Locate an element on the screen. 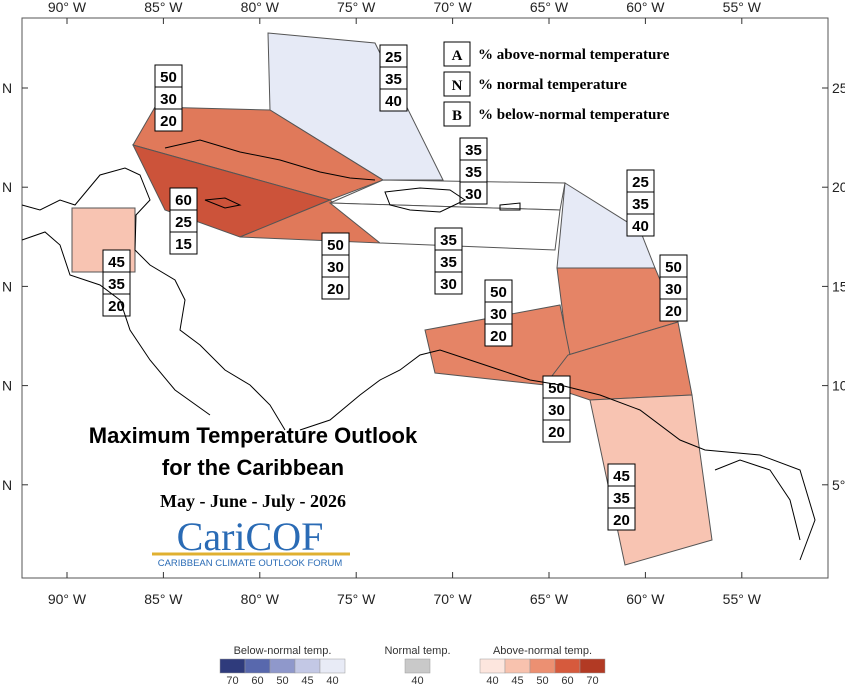 Image resolution: width=845 pixels, height=684 pixels. lon-label: 60° W is located at coordinates (645, 7).